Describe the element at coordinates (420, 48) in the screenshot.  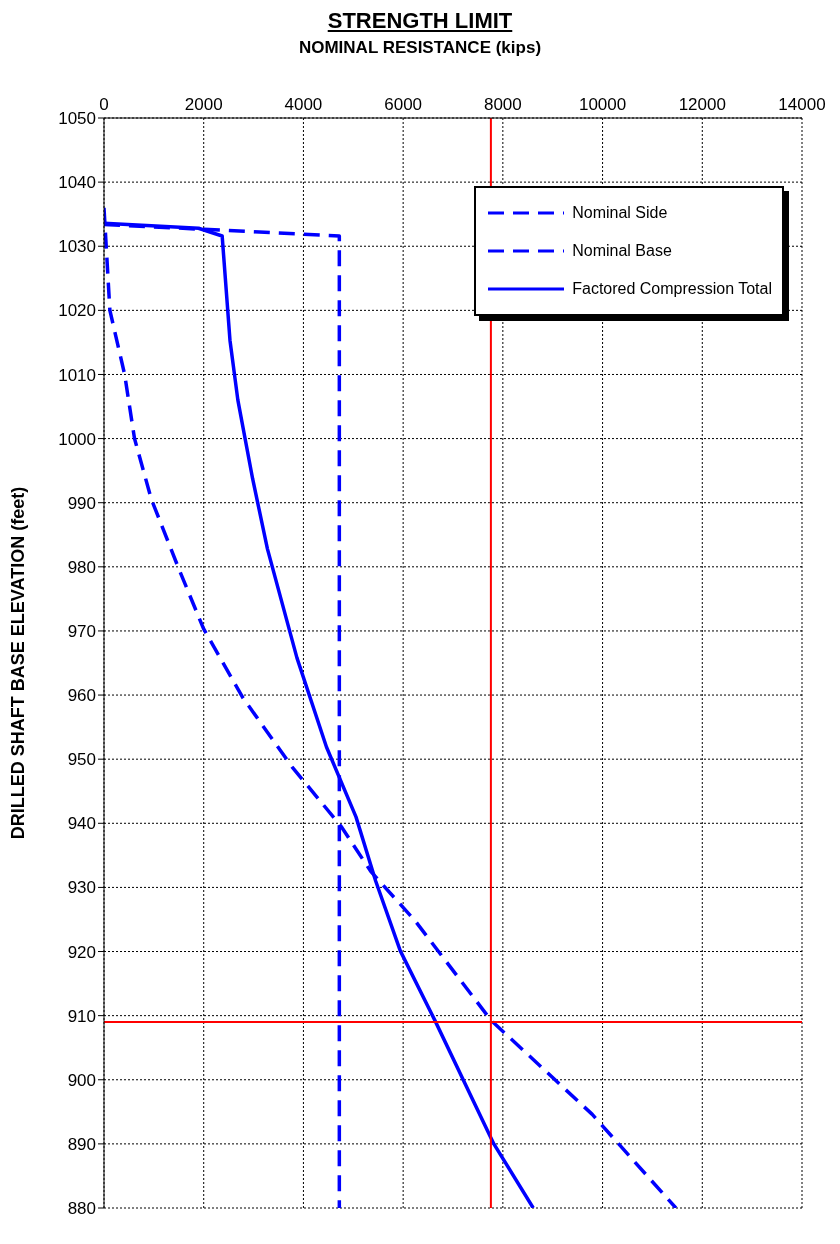
I see `x-axis-title: NOMINAL RESISTANCE (kips)` at that location.